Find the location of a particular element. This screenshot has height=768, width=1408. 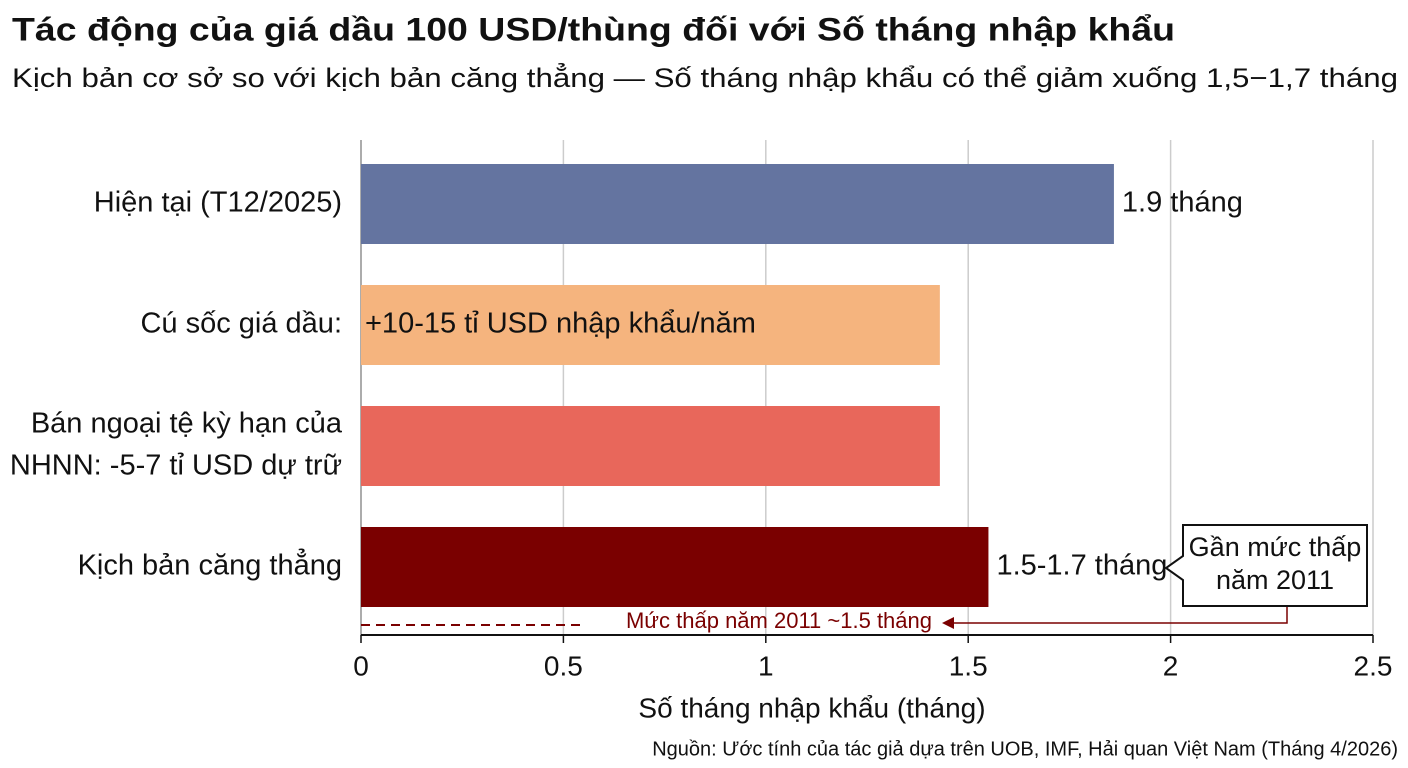

y-tick-label: Hiện tại (T12/2025) is located at coordinates (218, 203).